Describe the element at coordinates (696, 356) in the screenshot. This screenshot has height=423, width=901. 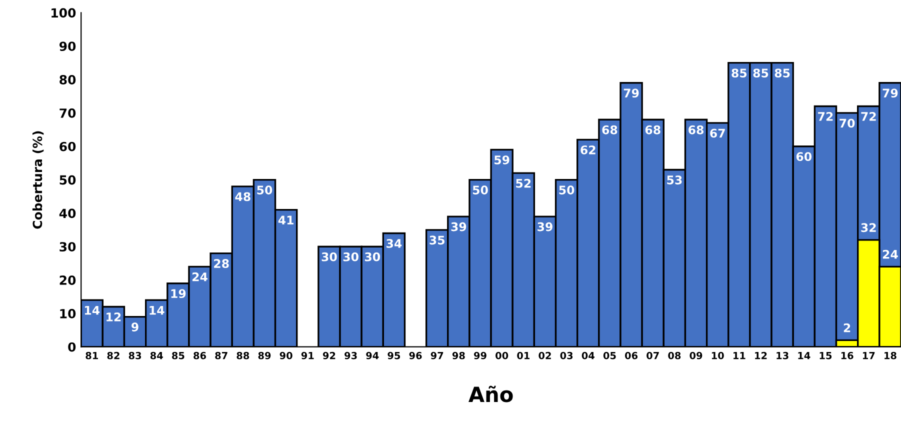
I see `x-tick-label: 09` at that location.